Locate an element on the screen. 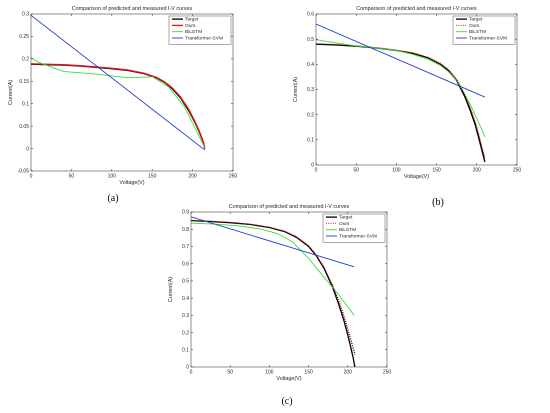 This screenshot has width=550, height=413. y-tick-label: 0.15 is located at coordinates (24, 82).